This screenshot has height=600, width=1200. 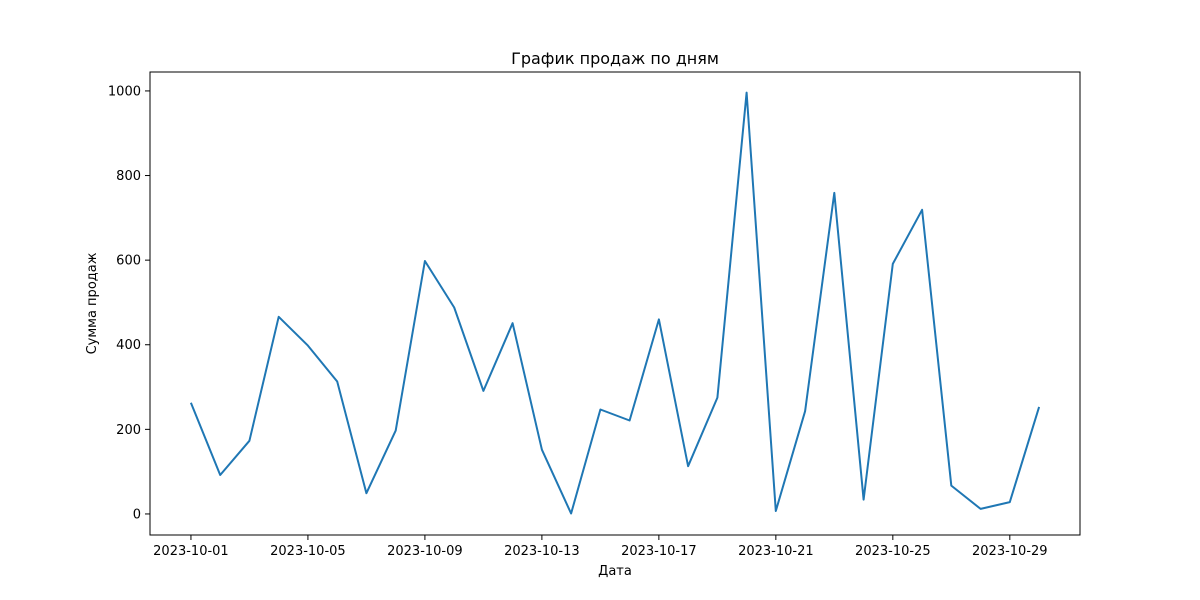 I want to click on y-tick-label: 0, so click(x=137, y=514).